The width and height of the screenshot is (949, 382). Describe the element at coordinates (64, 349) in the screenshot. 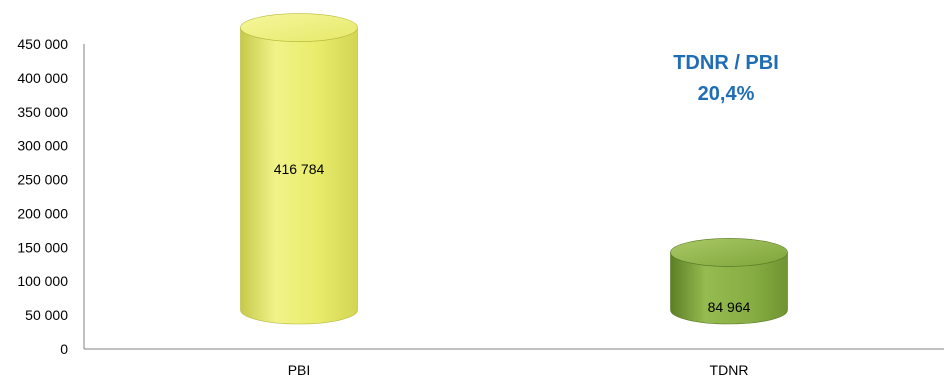

I see `y-tick-label: 0` at that location.